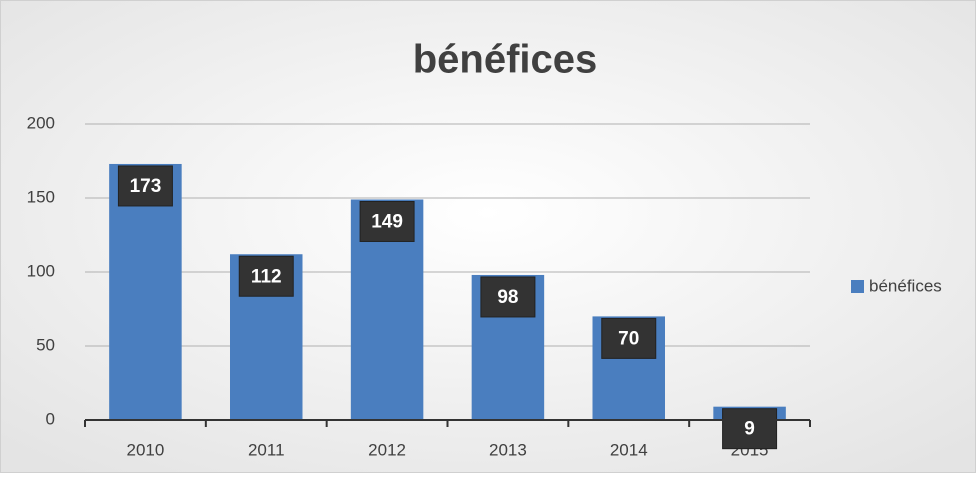 The width and height of the screenshot is (976, 478). Describe the element at coordinates (629, 449) in the screenshot. I see `x-tick-label: 2014` at that location.